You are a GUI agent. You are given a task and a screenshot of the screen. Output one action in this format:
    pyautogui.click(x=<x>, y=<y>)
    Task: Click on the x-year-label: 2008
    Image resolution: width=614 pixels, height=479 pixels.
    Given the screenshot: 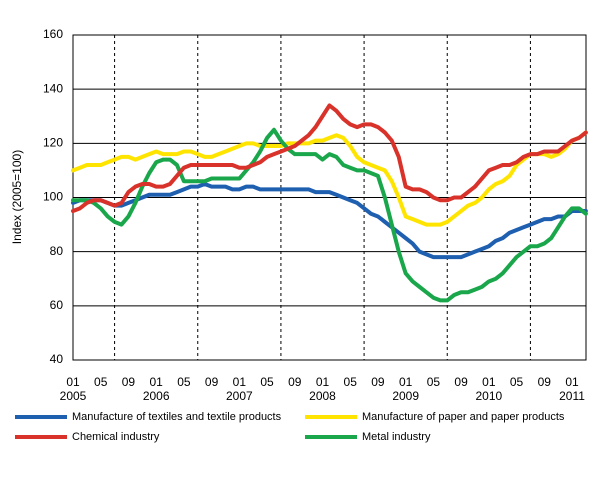 What is the action you would take?
    pyautogui.click(x=322, y=396)
    